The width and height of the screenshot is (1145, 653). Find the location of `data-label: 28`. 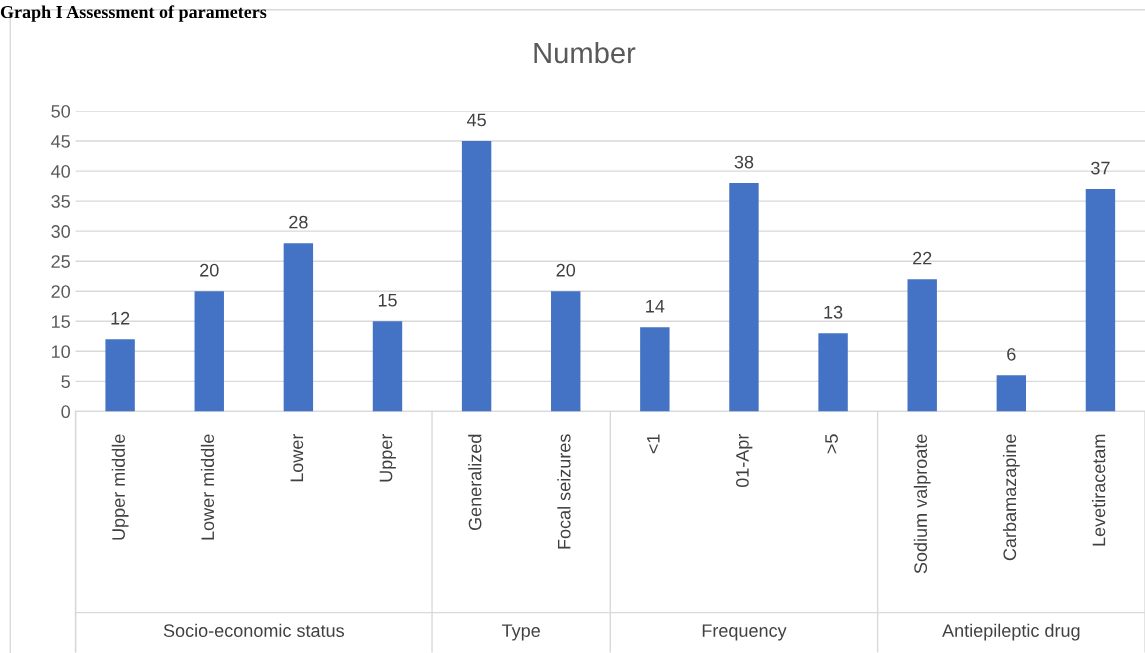

data-label: 28 is located at coordinates (298, 222).